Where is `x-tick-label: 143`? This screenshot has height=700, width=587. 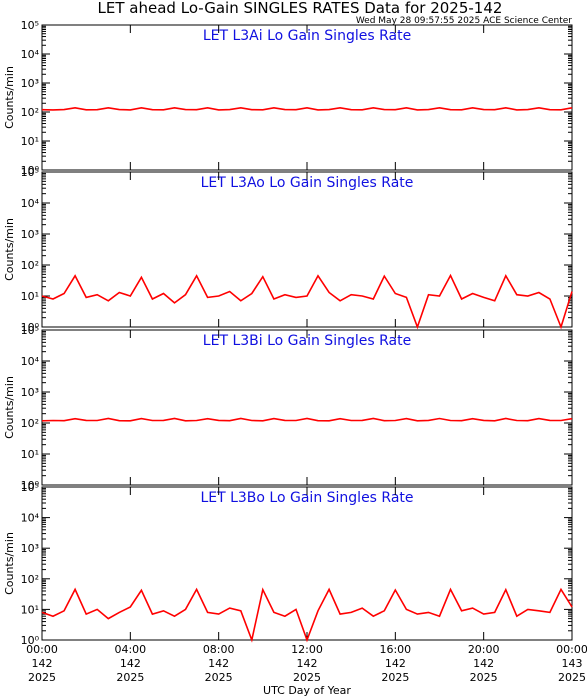
x-tick-label: 143 is located at coordinates (572, 663).